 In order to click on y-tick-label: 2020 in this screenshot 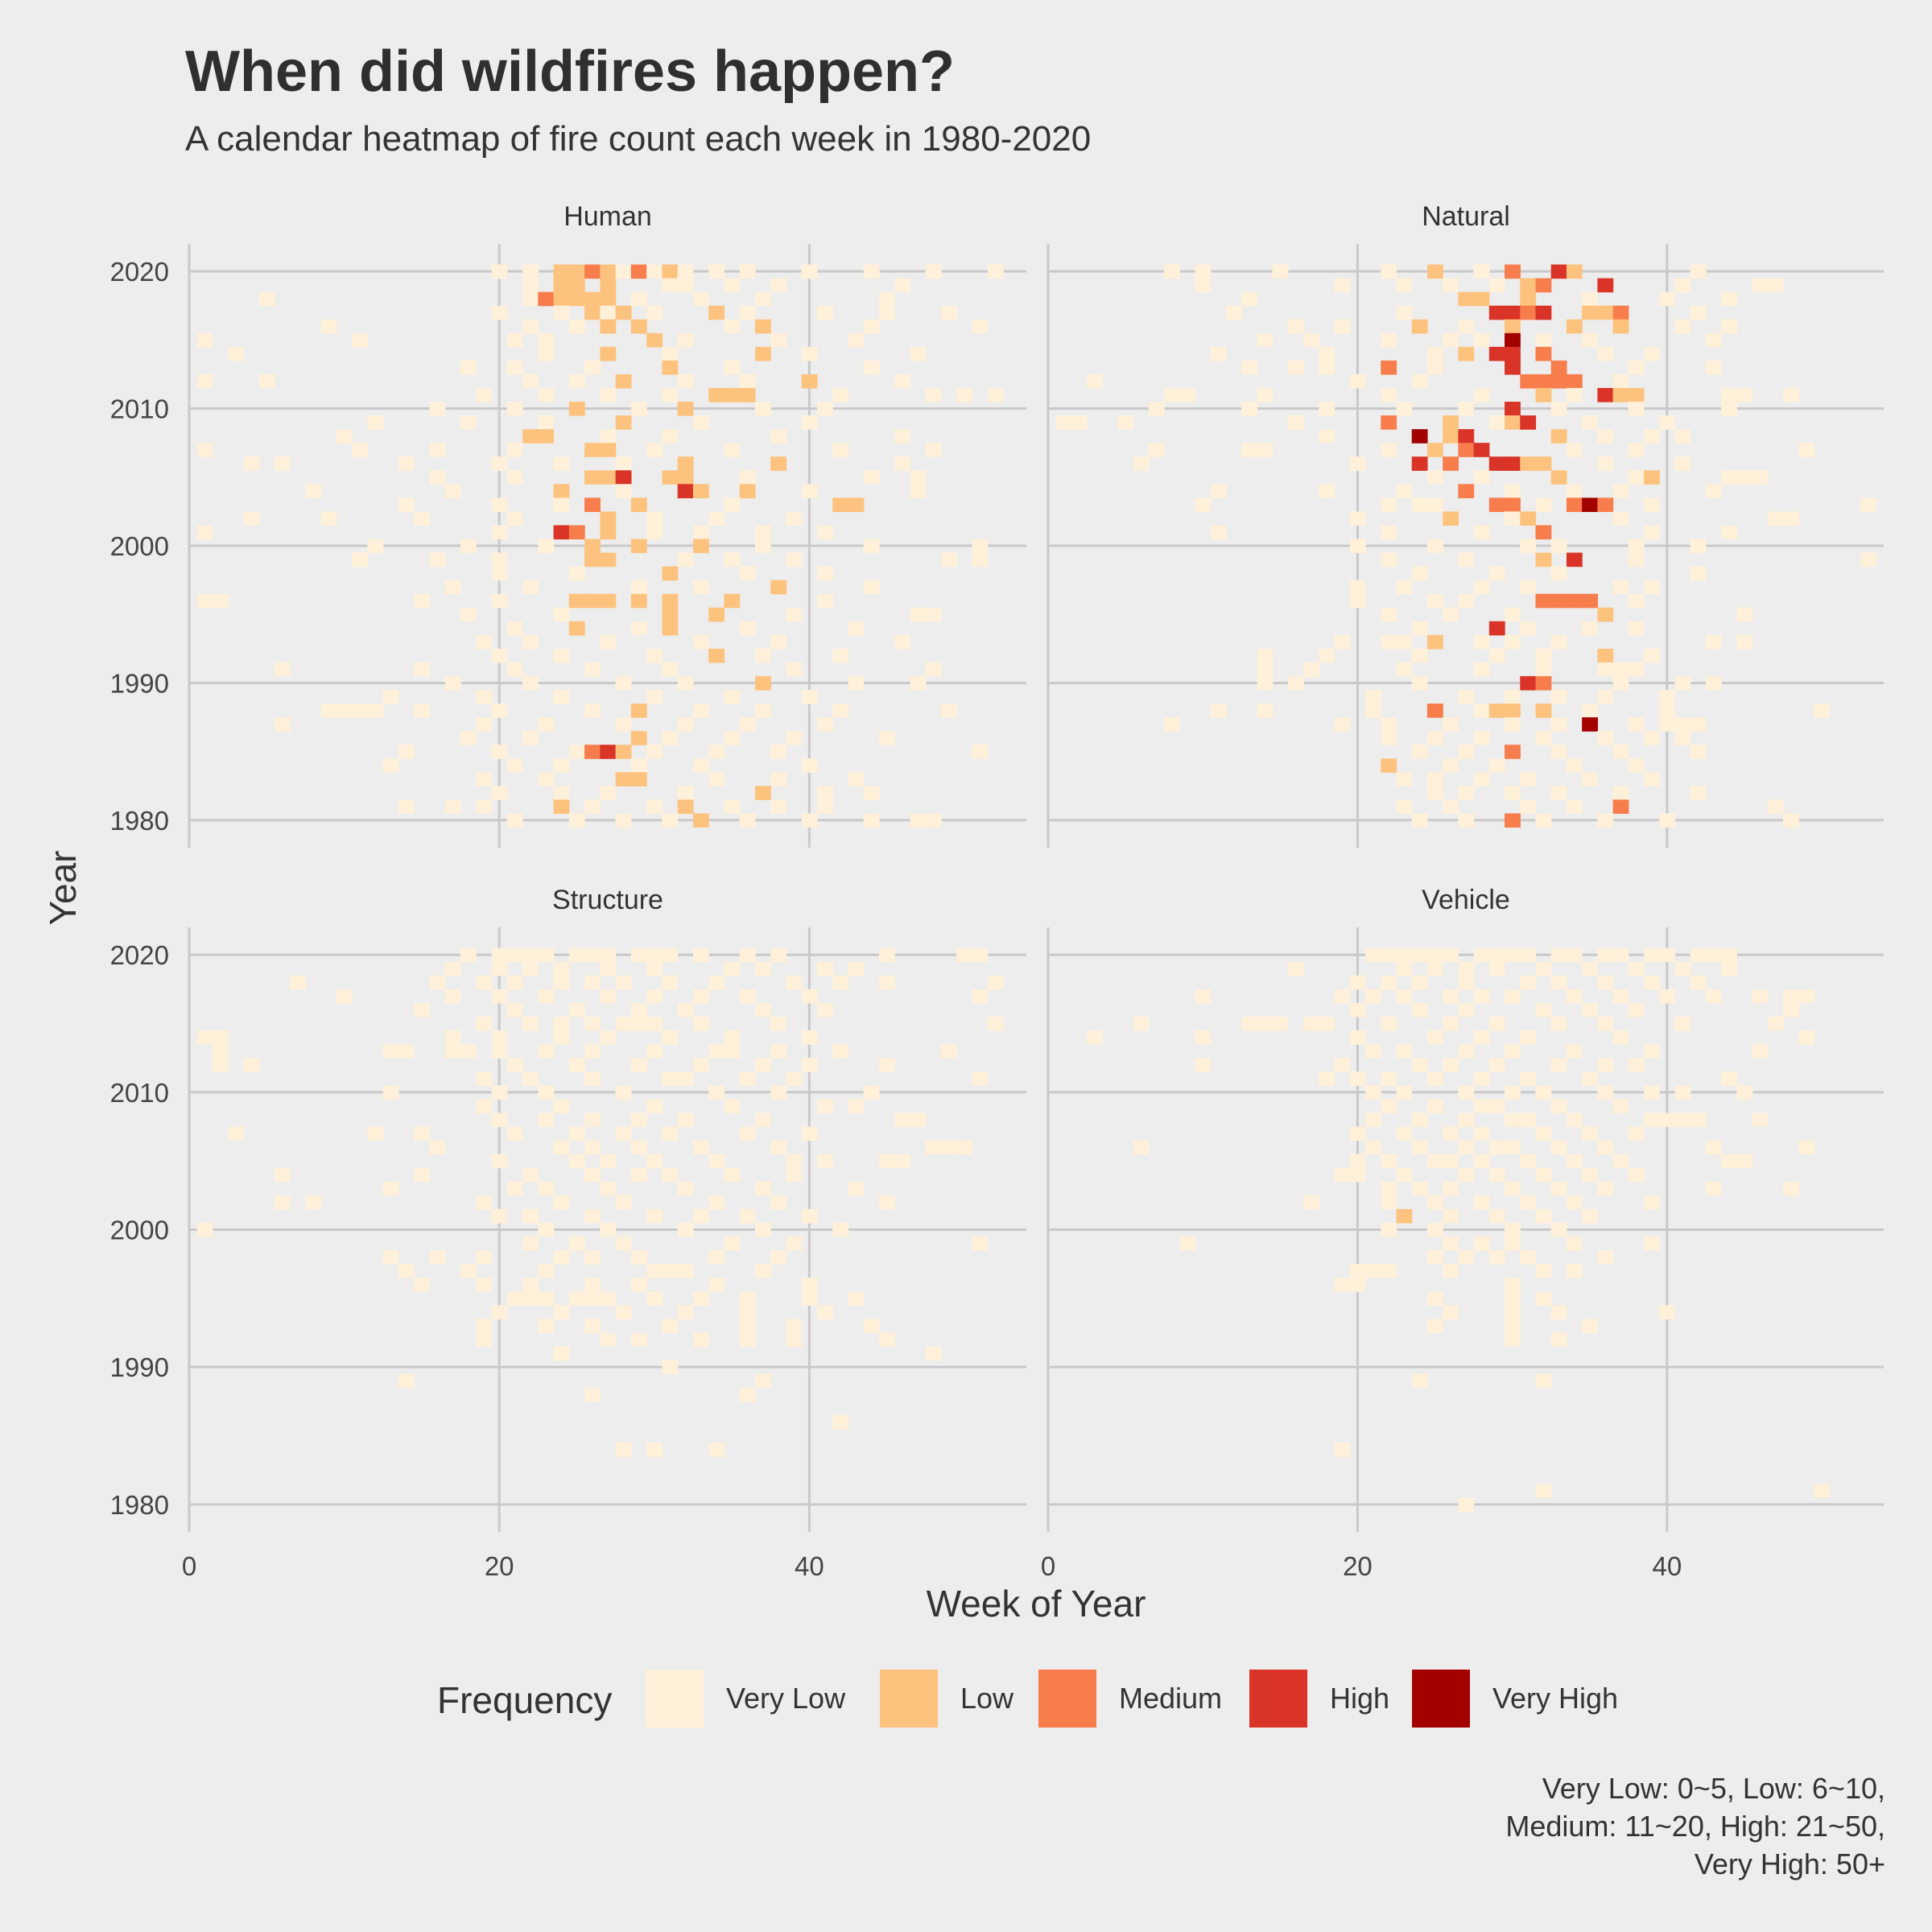, I will do `click(139, 955)`.